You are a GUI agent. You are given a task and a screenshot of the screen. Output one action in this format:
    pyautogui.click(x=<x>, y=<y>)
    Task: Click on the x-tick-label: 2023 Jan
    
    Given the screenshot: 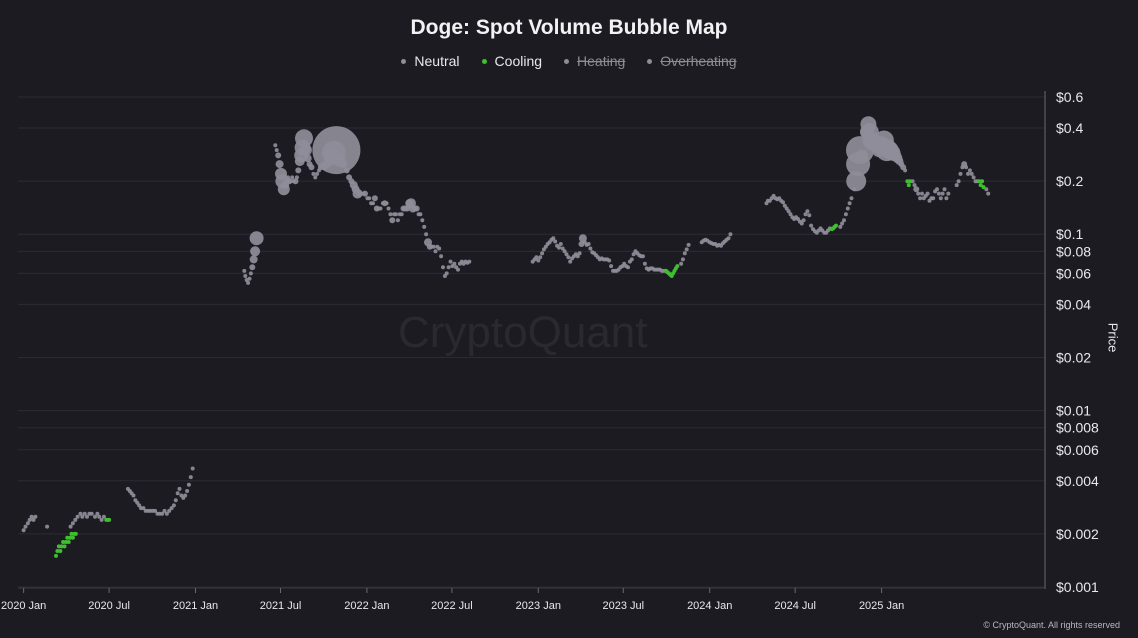 What is the action you would take?
    pyautogui.click(x=538, y=606)
    